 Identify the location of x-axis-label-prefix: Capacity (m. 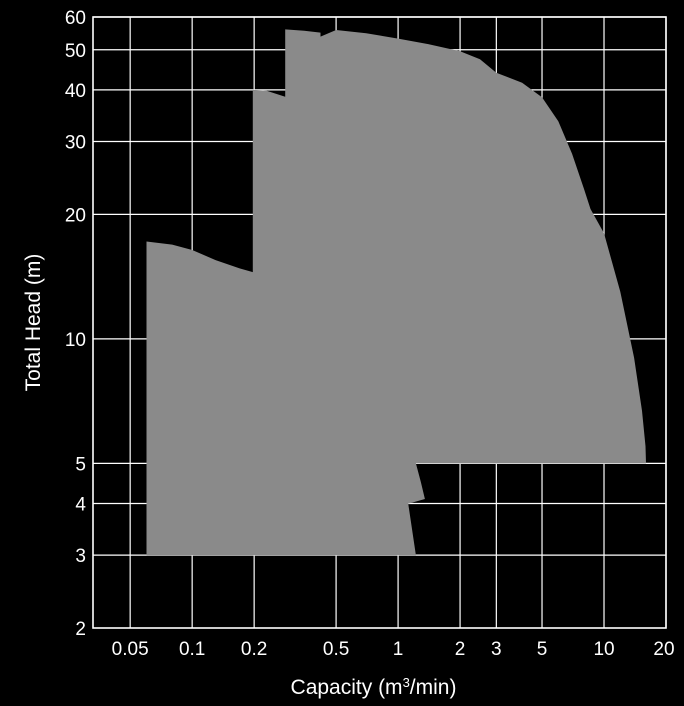
(347, 687).